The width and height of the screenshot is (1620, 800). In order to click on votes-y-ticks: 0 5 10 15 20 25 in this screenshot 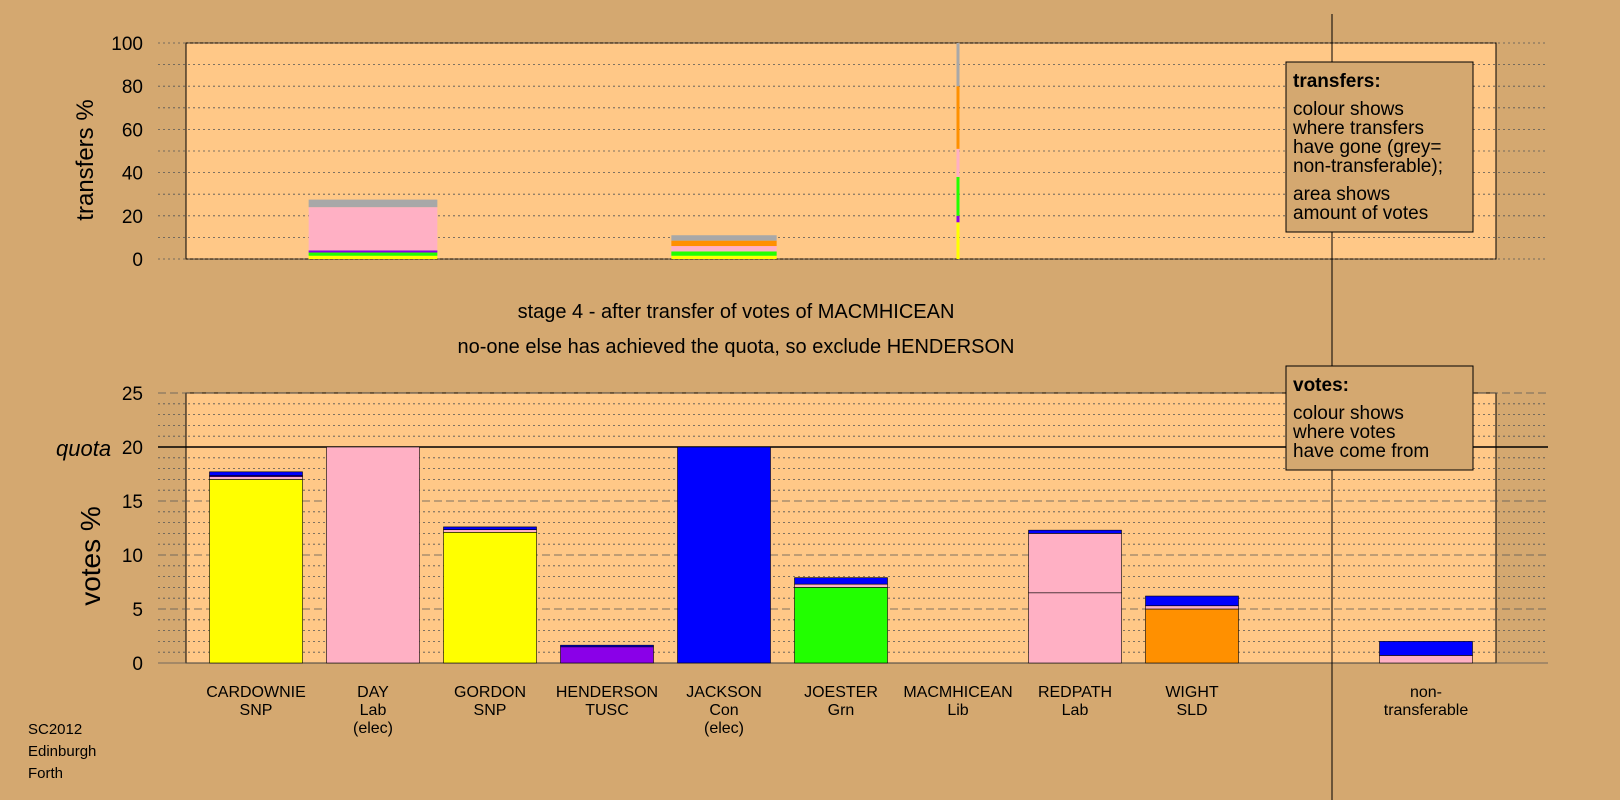, I will do `click(132, 529)`.